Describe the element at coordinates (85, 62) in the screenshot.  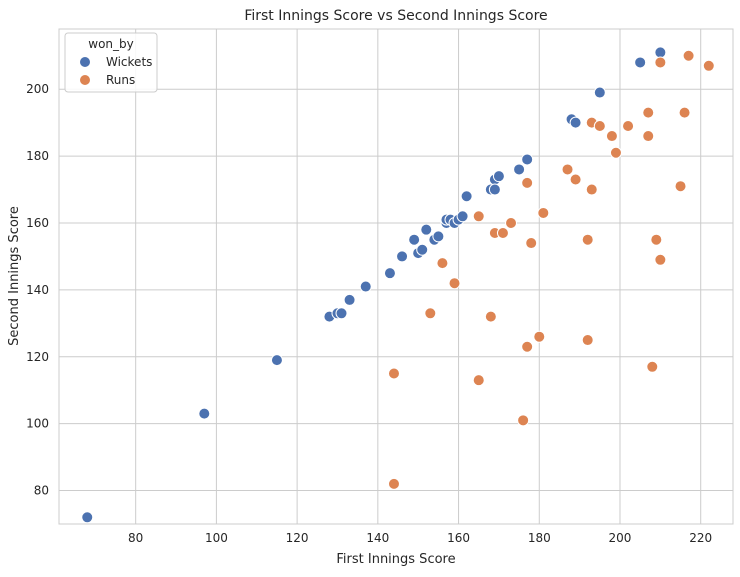
I see `legend-marker-wickets` at that location.